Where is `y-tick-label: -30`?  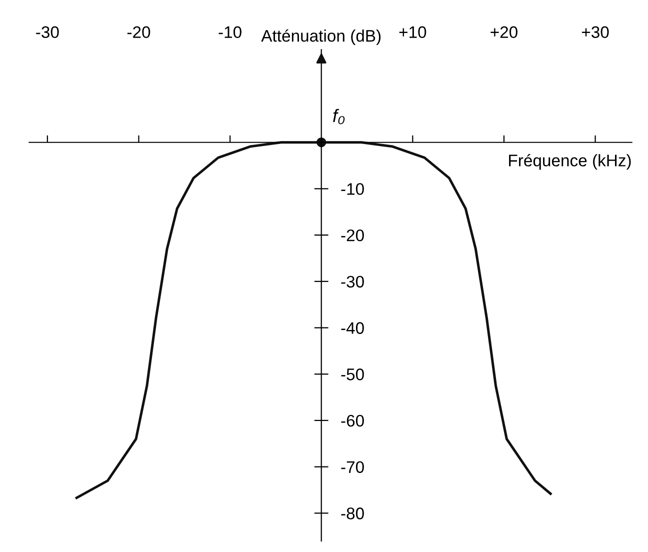
y-tick-label: -30 is located at coordinates (352, 282).